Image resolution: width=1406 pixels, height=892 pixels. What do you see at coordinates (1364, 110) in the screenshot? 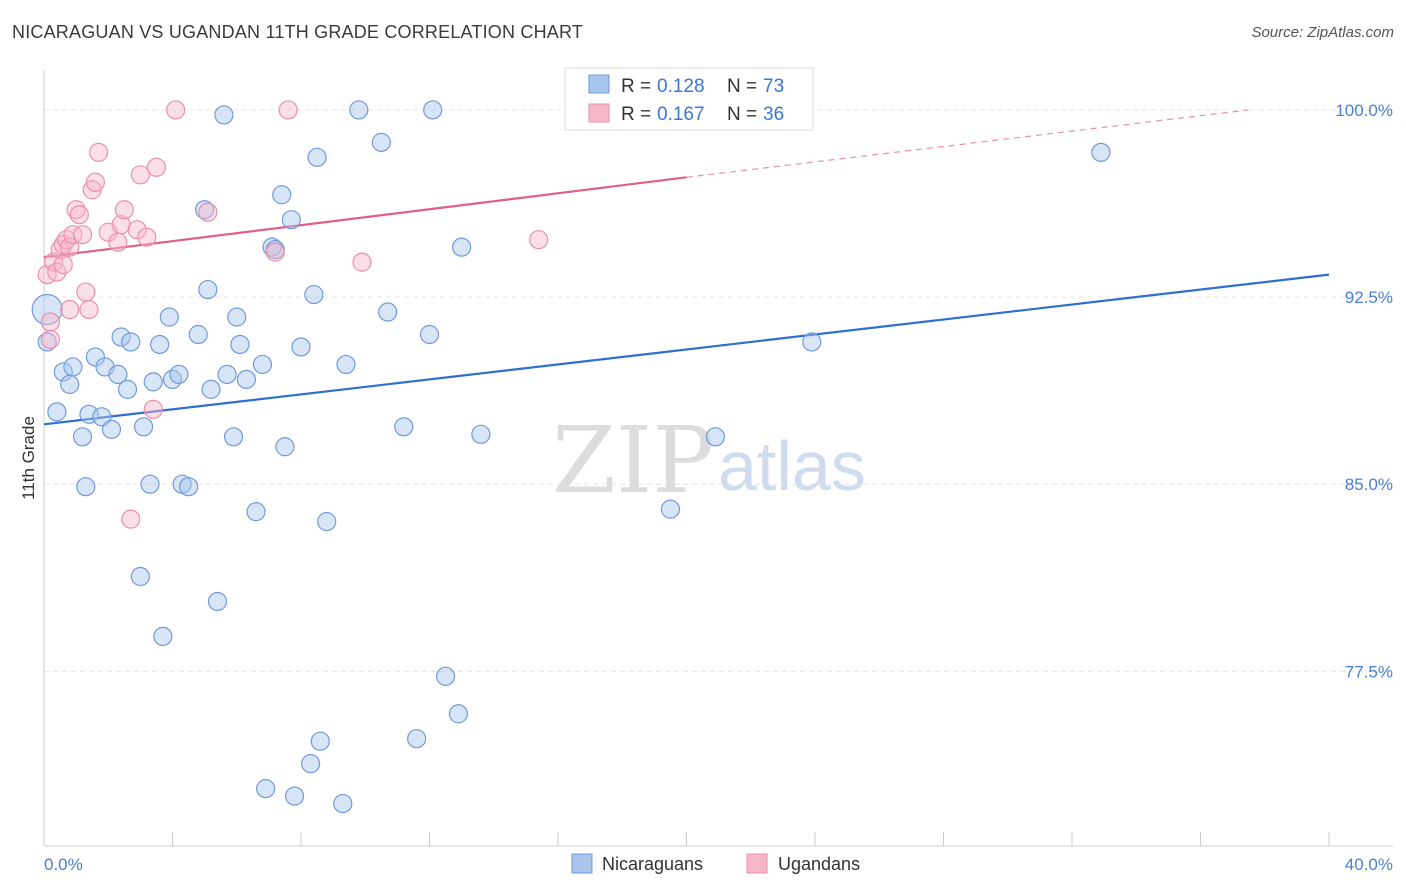
I see `y-tick-label: 100.0%` at bounding box center [1364, 110].